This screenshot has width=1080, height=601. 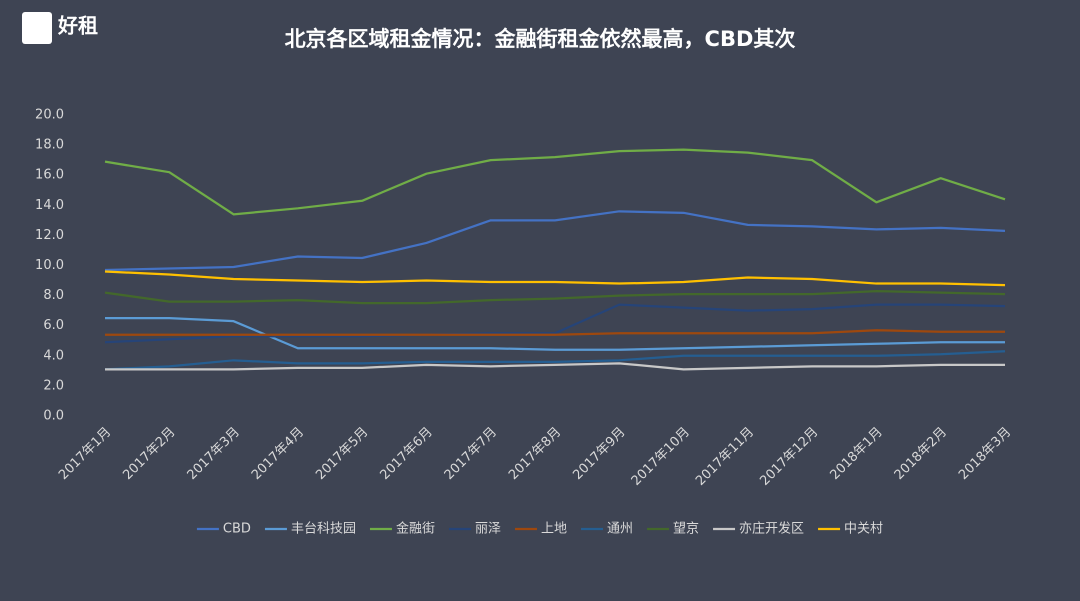 What do you see at coordinates (53, 416) in the screenshot?
I see `y-tick-label: 0.0` at bounding box center [53, 416].